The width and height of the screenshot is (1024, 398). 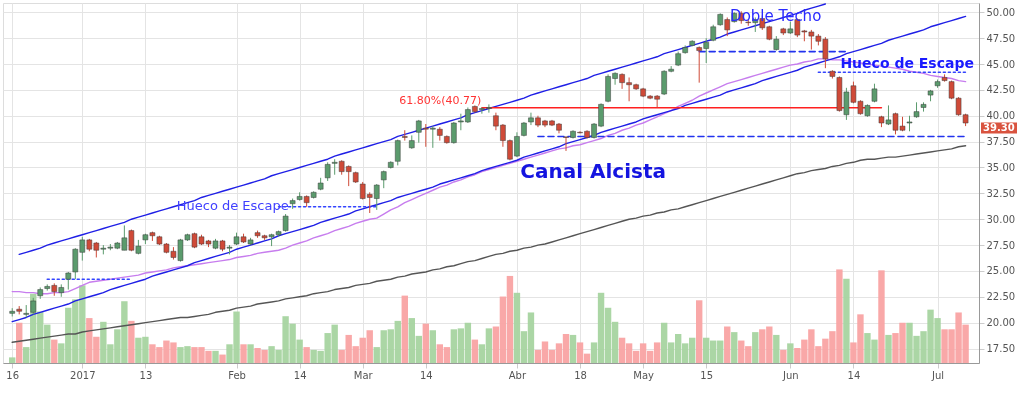 What do you see at coordinates (644, 375) in the screenshot?
I see `x-tick-label: May` at bounding box center [644, 375].